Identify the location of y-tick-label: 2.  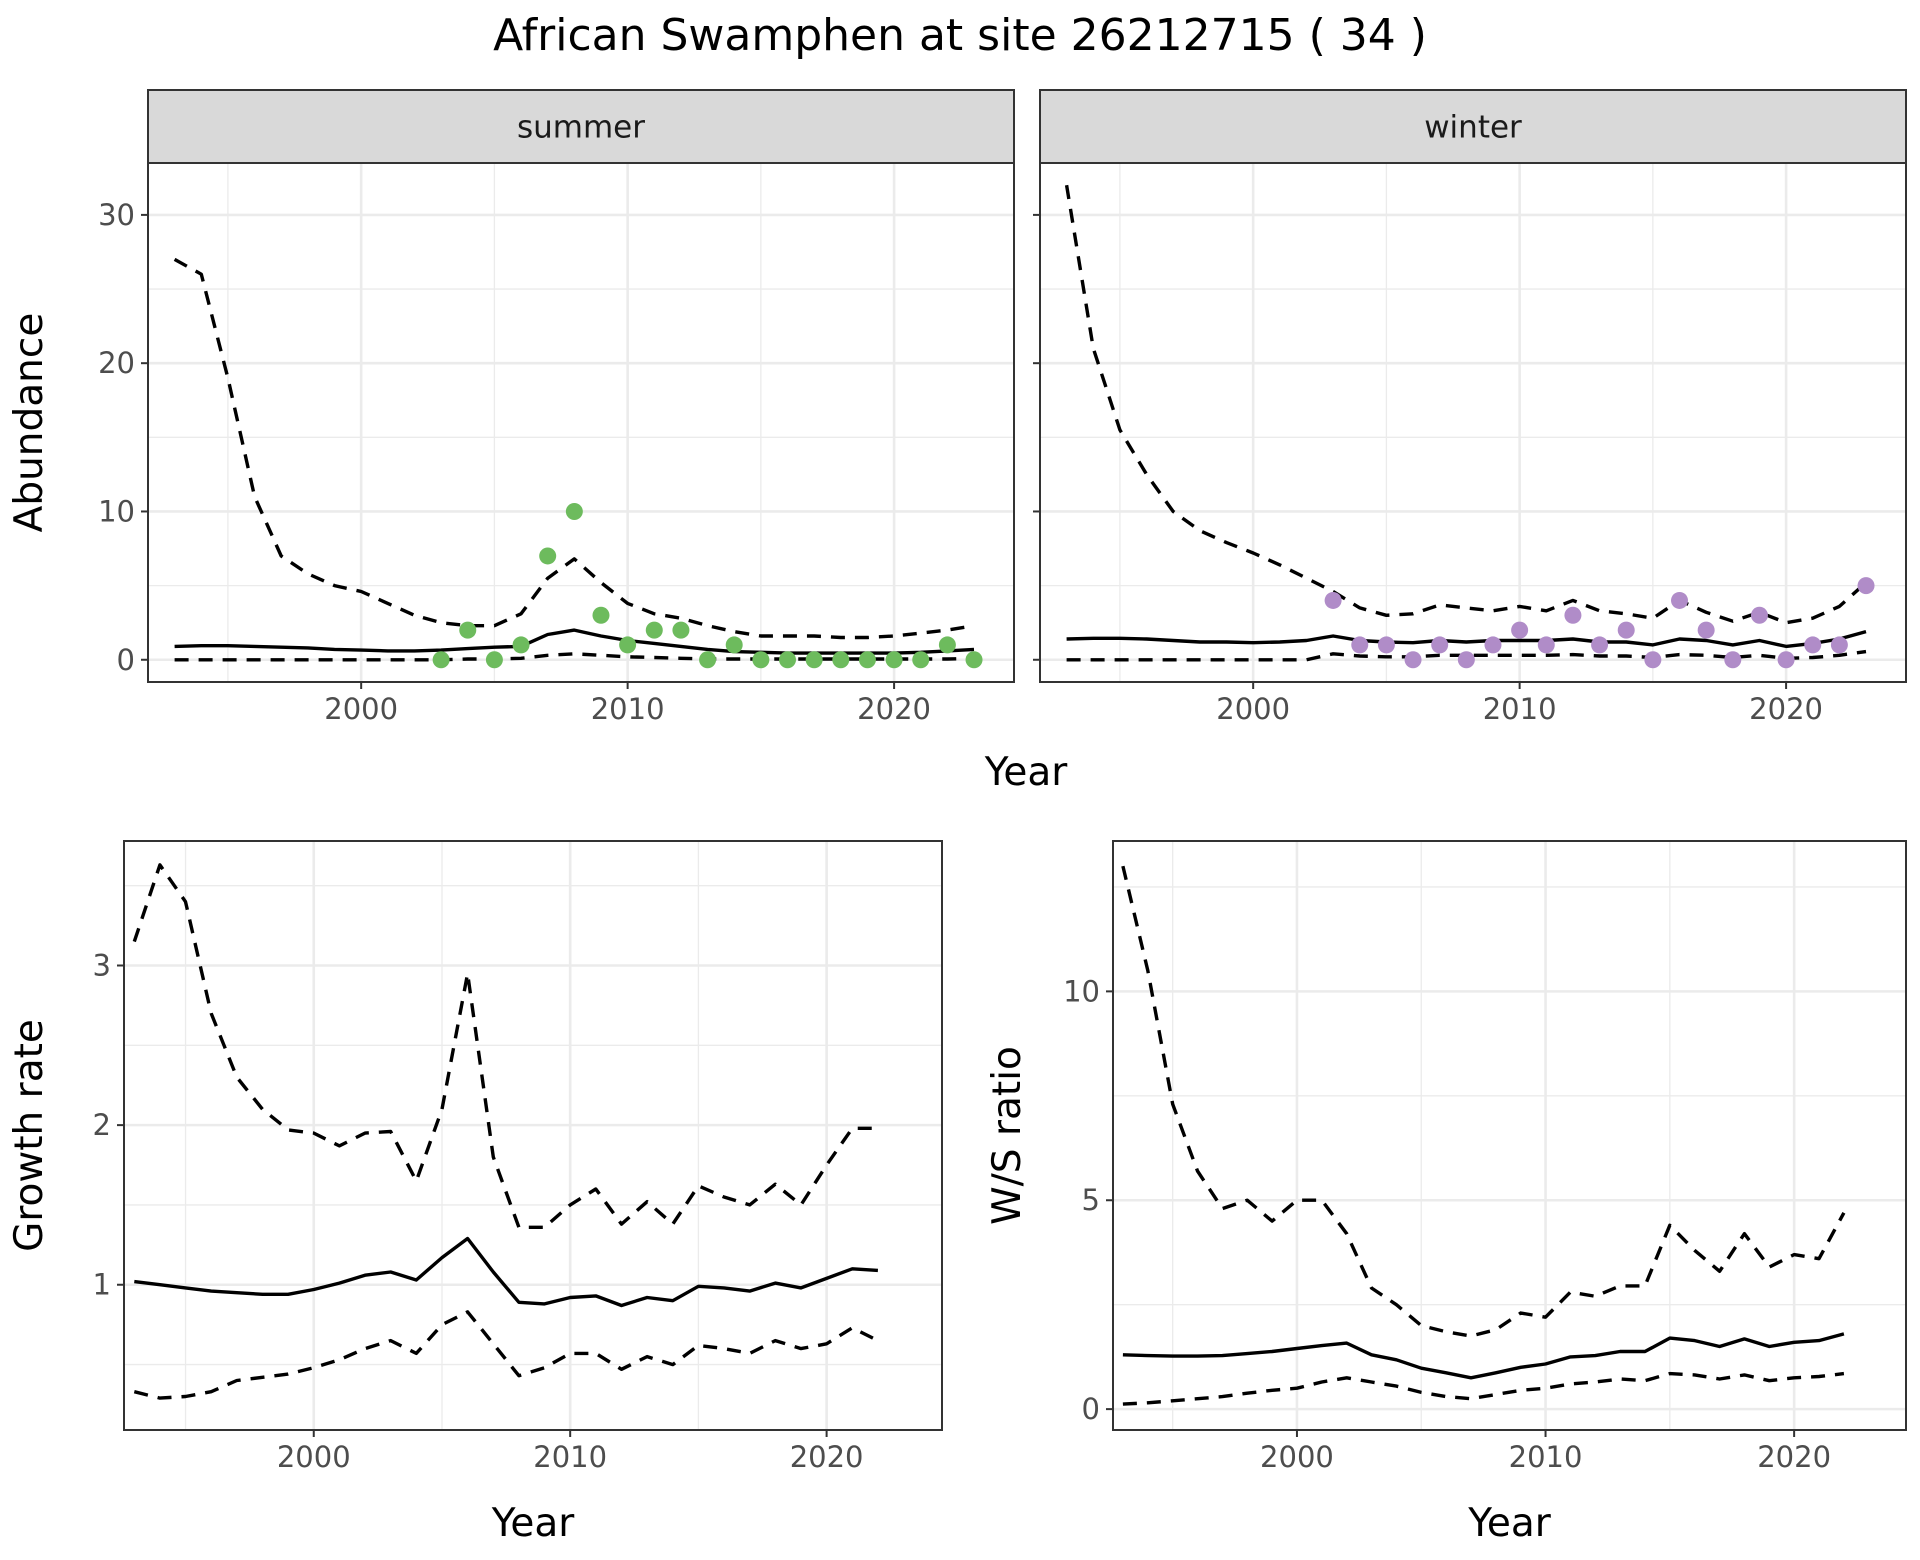
(102, 1125).